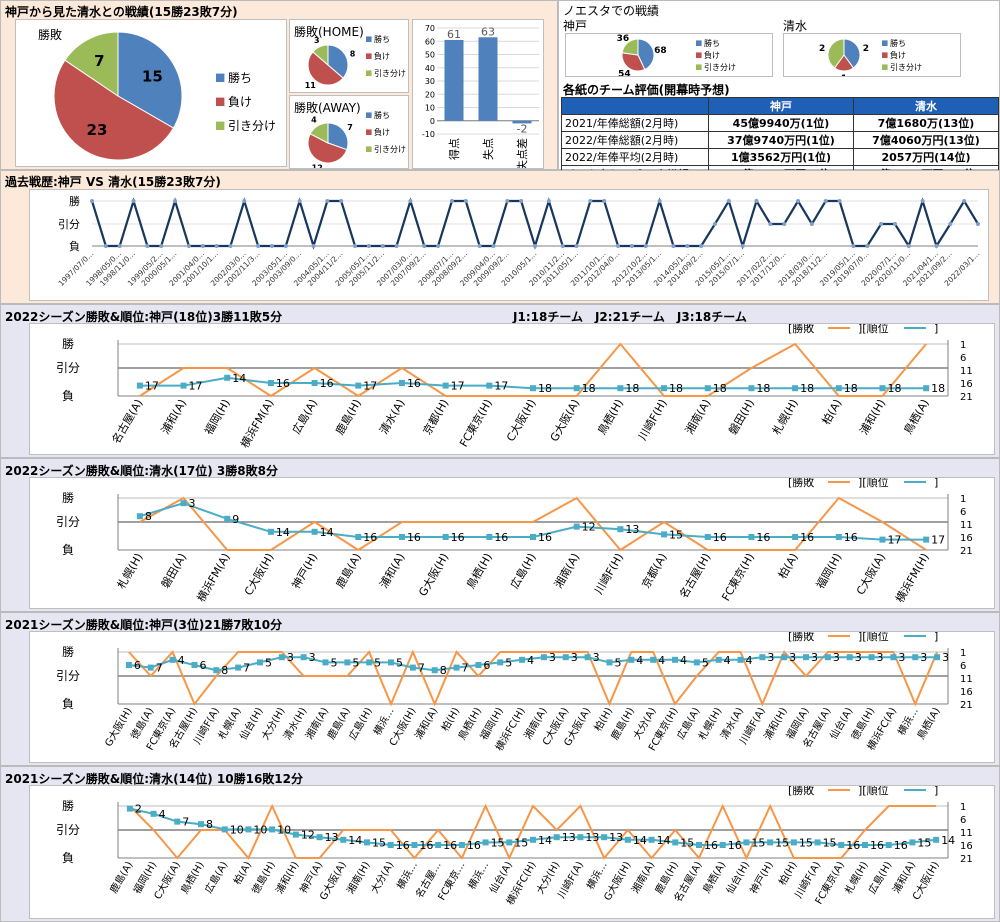  What do you see at coordinates (966, 397) in the screenshot?
I see `rank-tick-label: 21` at bounding box center [966, 397].